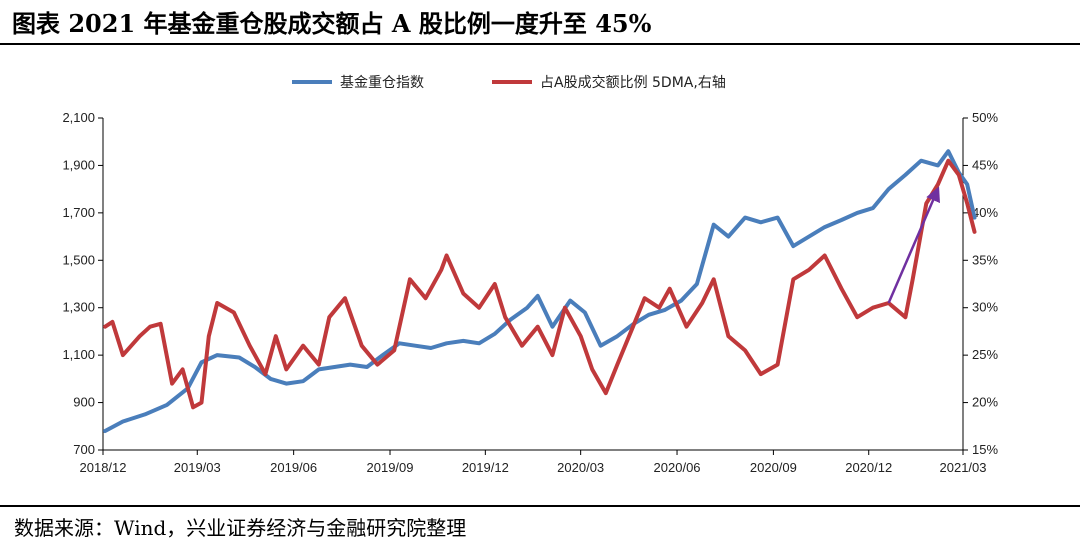 This screenshot has width=1080, height=549. What do you see at coordinates (985, 307) in the screenshot?
I see `y-right-tick-label: 30%` at bounding box center [985, 307].